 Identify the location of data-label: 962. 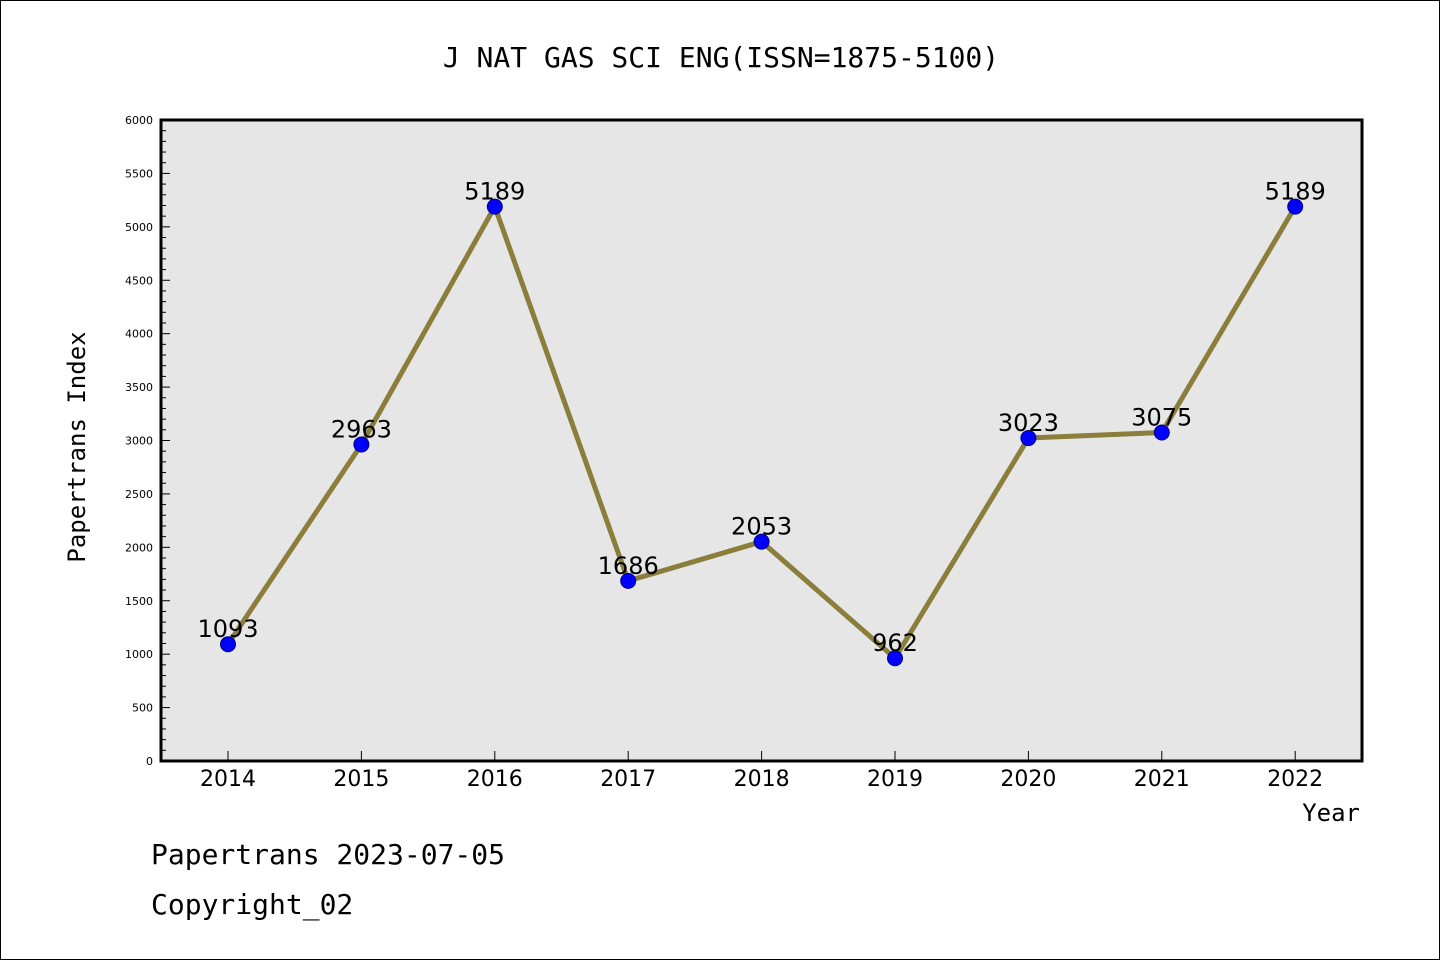
(895, 643).